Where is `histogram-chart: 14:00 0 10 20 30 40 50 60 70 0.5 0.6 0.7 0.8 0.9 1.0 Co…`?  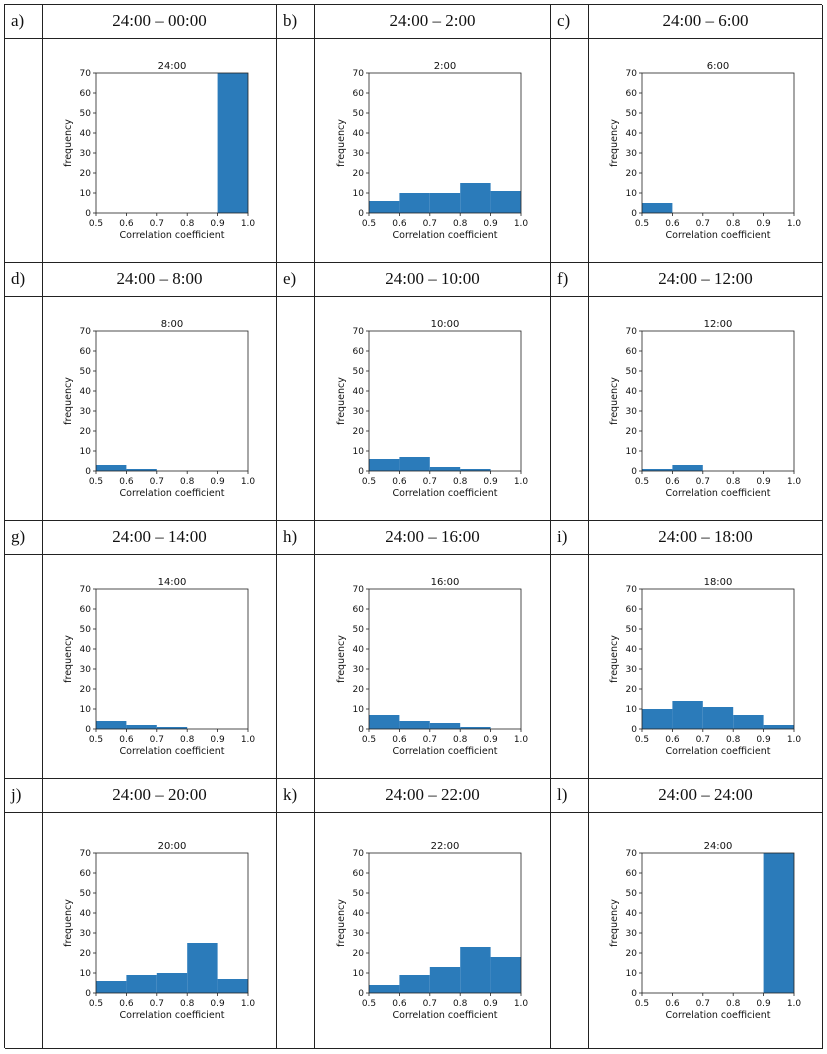 histogram-chart: 14:00 0 10 20 30 40 50 60 70 0.5 0.6 0.7 0.8 0.9 1.0 Co… is located at coordinates (159, 667).